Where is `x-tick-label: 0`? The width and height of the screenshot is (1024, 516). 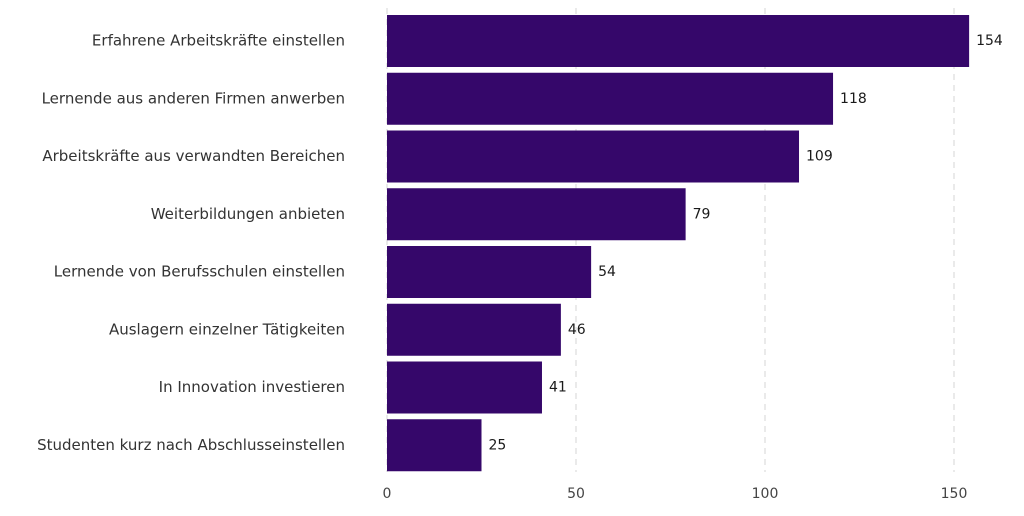
x-tick-label: 0 is located at coordinates (387, 494).